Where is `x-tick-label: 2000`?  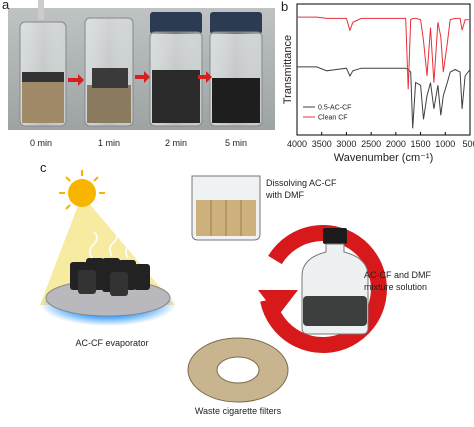
x-tick-label: 2000 is located at coordinates (396, 144).